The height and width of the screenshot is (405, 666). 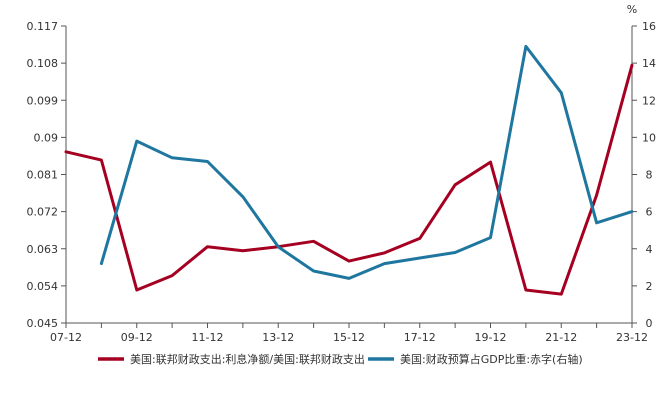 I want to click on y-right-unit-label: %, so click(x=632, y=9).